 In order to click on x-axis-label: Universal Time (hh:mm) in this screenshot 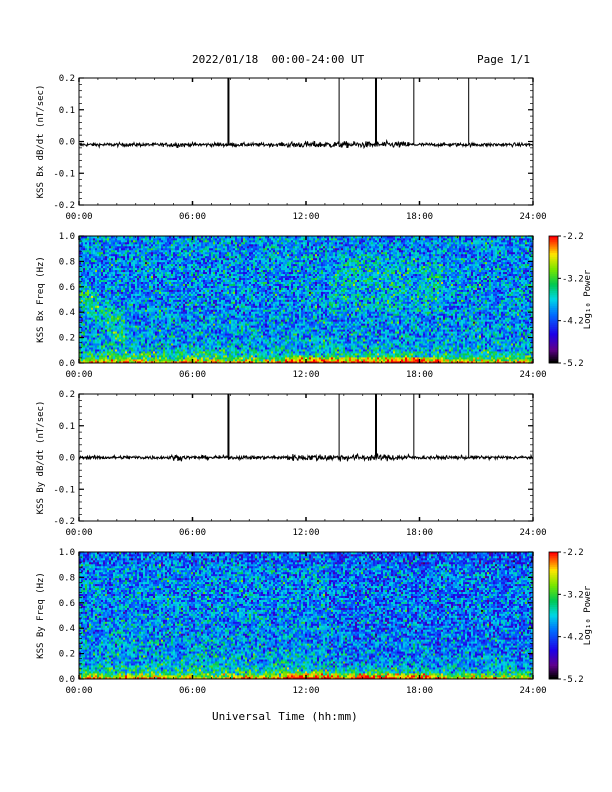, I will do `click(285, 716)`.